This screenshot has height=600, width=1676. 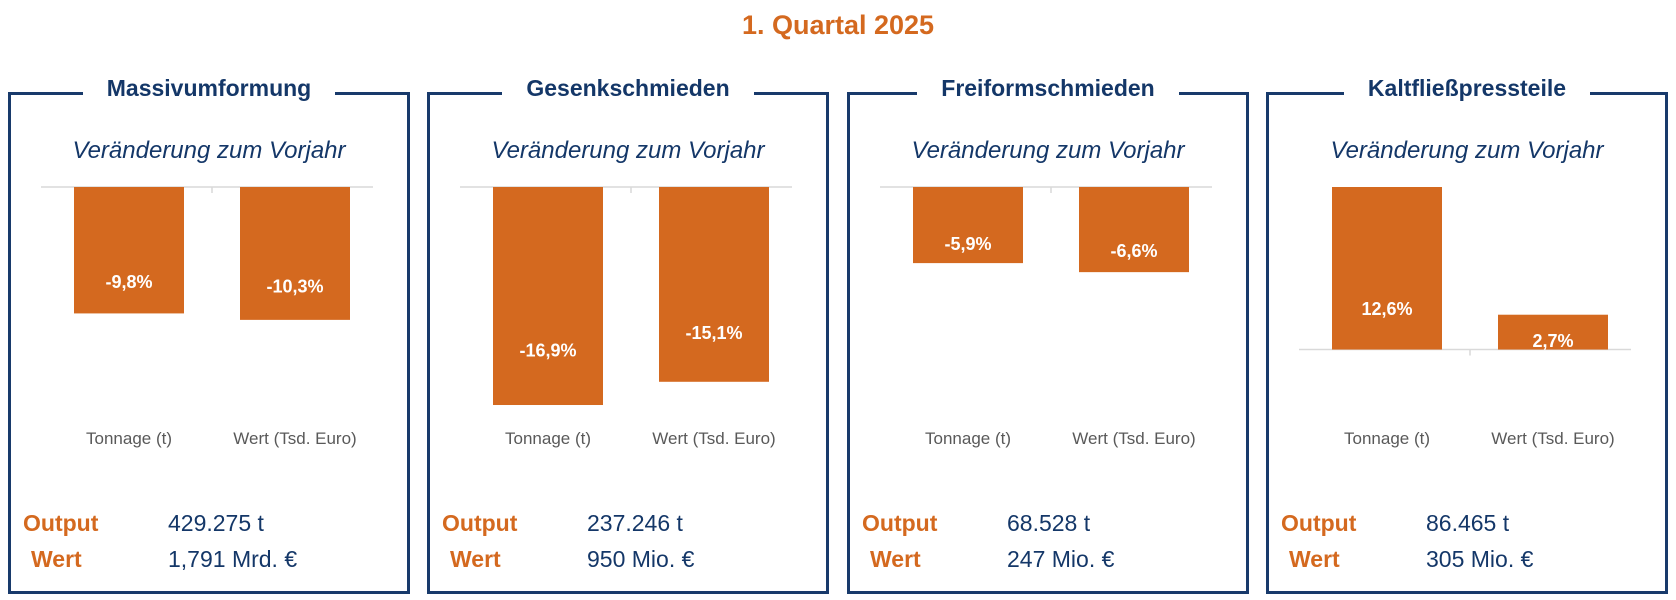 I want to click on panel-title: Massivumformung, so click(x=209, y=88).